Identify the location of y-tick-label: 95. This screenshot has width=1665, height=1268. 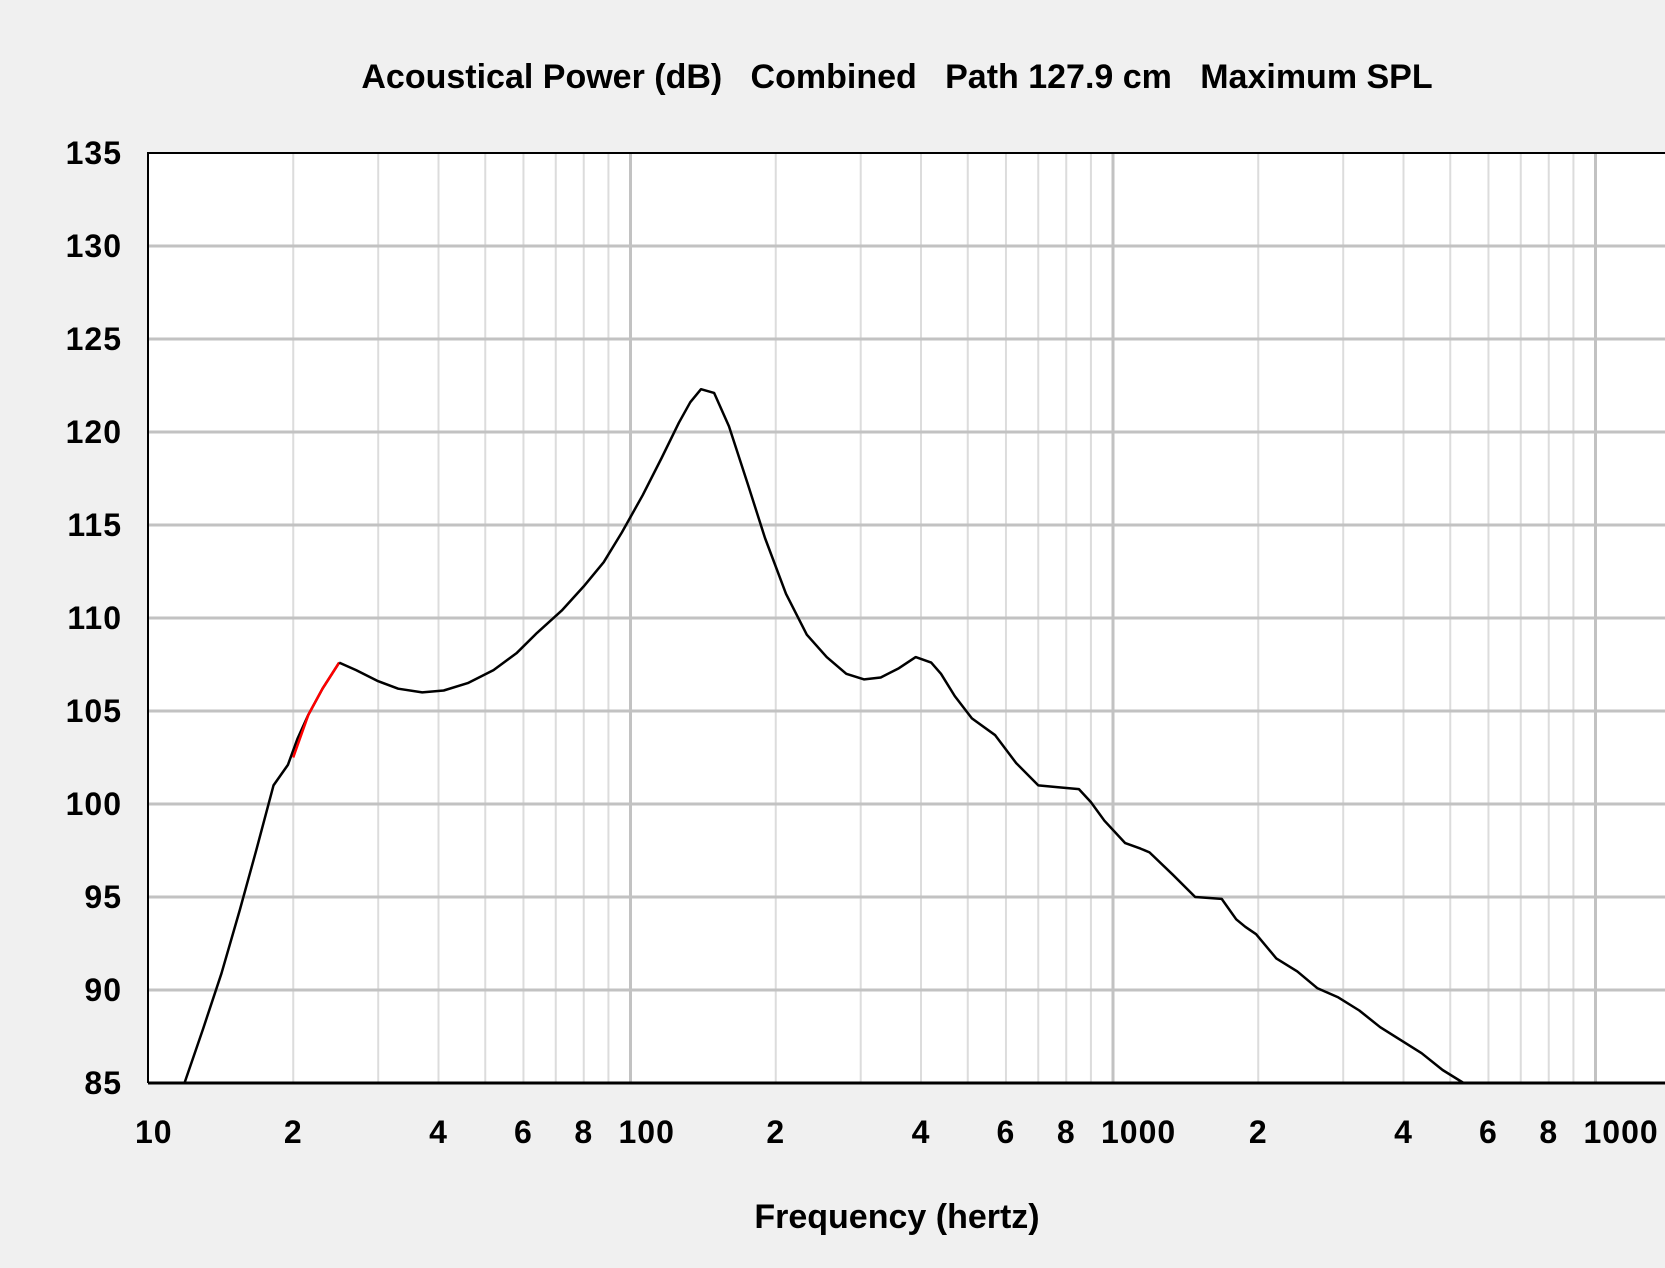
(103, 897).